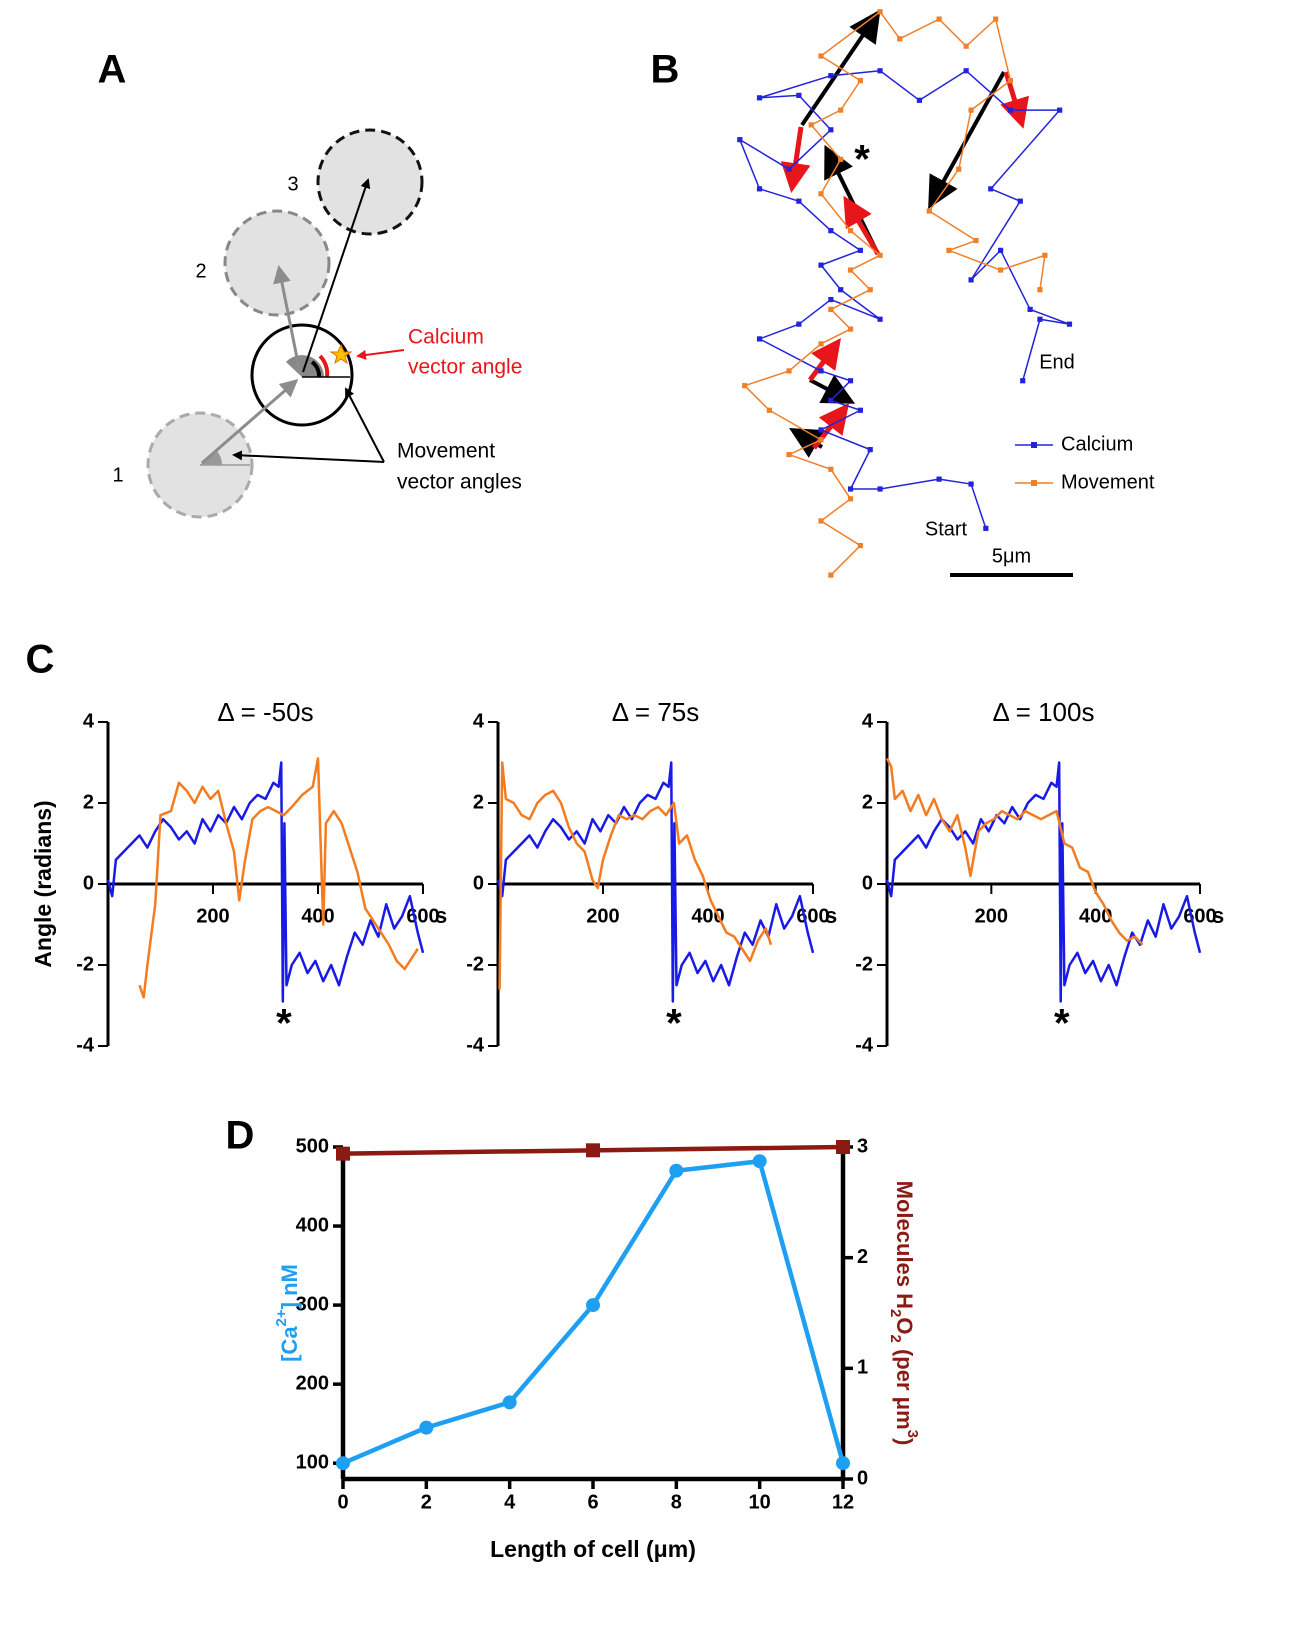 This screenshot has width=1313, height=1643. I want to click on circle-label: 1, so click(117, 475).